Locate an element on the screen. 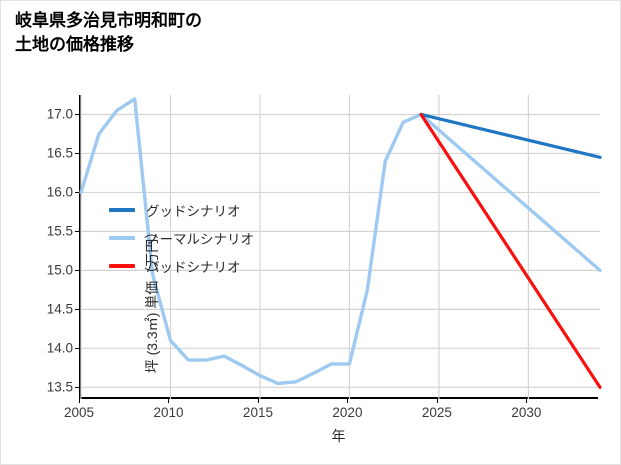 Image resolution: width=621 pixels, height=465 pixels. legend-item: ノーマルシナリオ is located at coordinates (181, 238).